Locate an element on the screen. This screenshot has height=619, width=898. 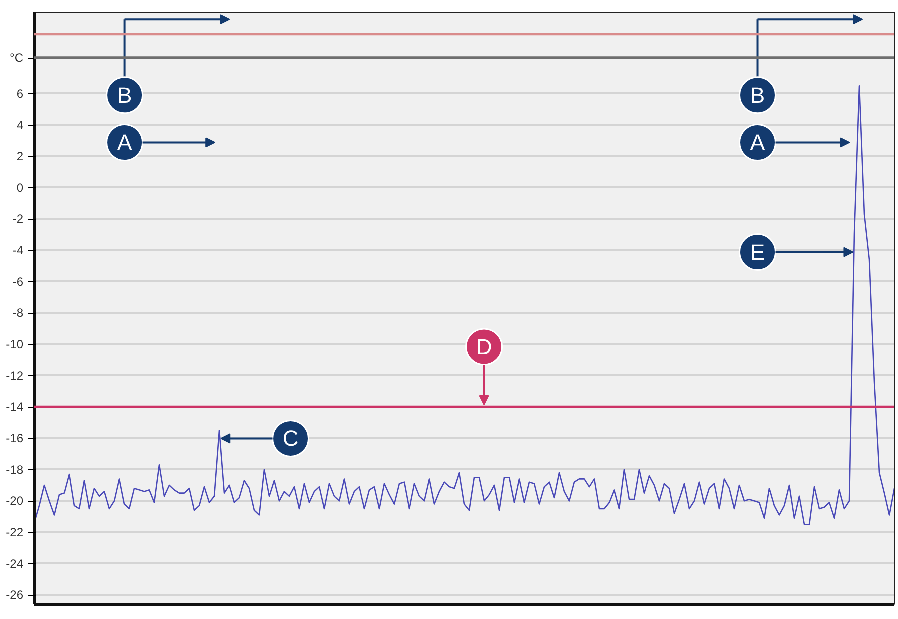
y-tick-label: -20 is located at coordinates (15, 501).